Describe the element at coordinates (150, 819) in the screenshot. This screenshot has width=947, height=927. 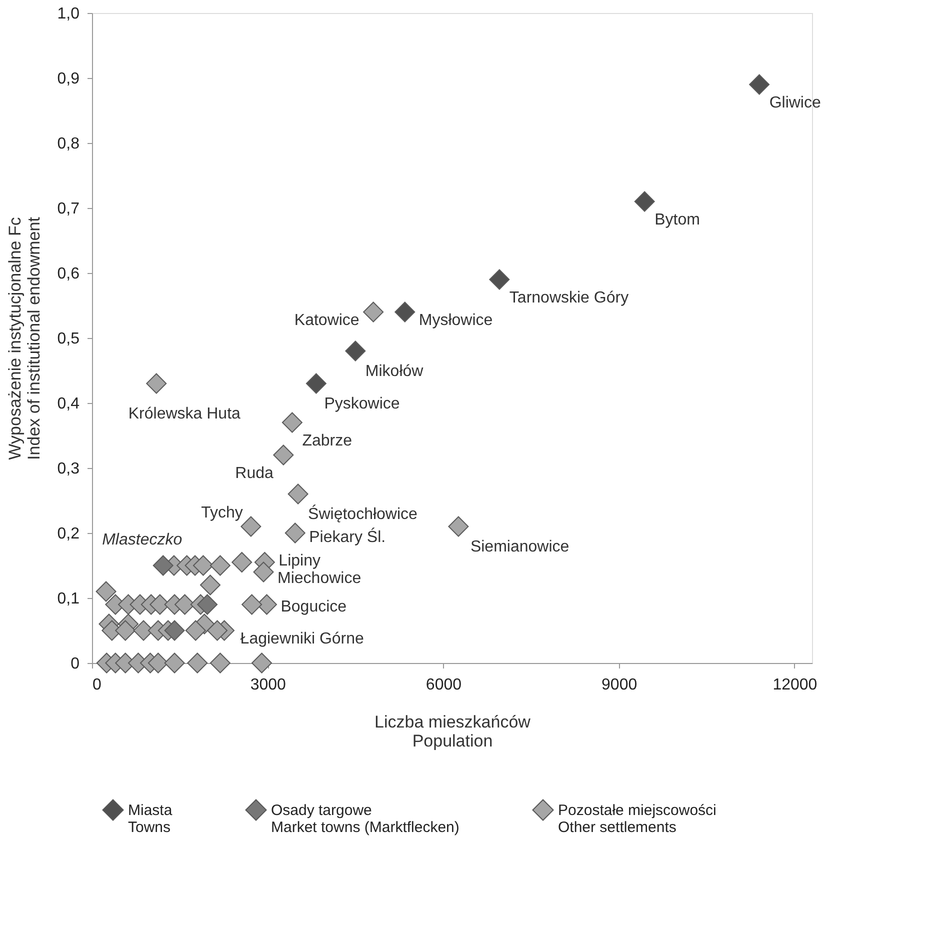
I see `legend-label: Miasta Towns` at that location.